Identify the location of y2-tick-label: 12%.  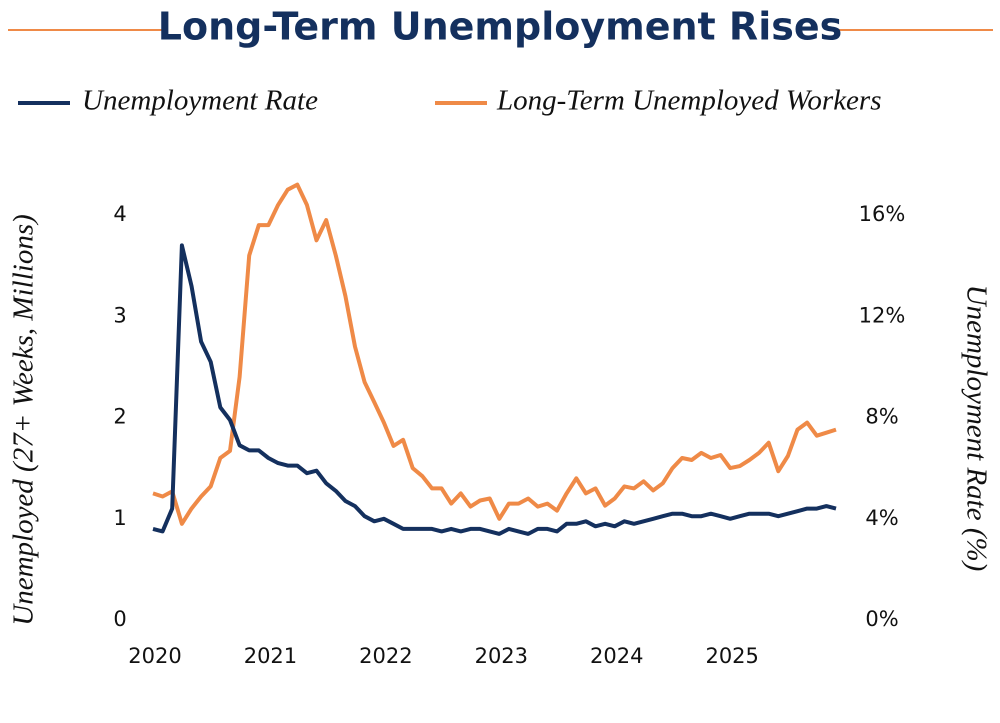
(882, 315).